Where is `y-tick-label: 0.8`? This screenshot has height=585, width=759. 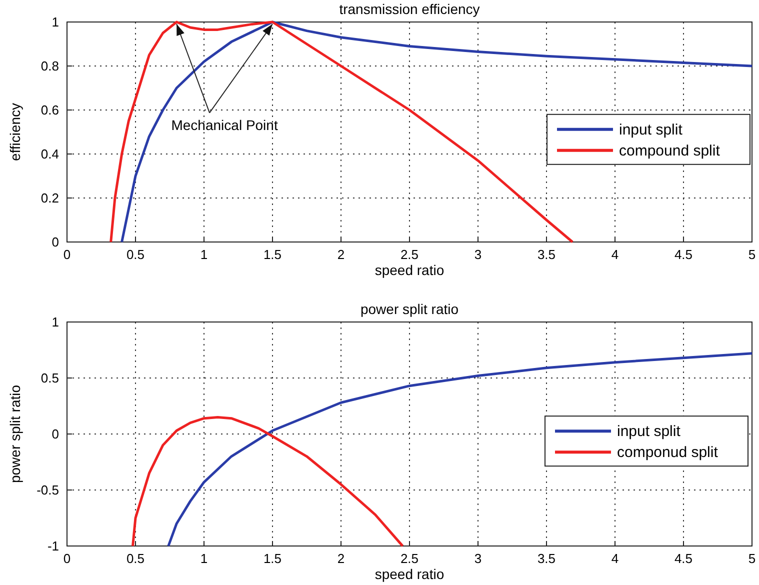
y-tick-label: 0.8 is located at coordinates (49, 66).